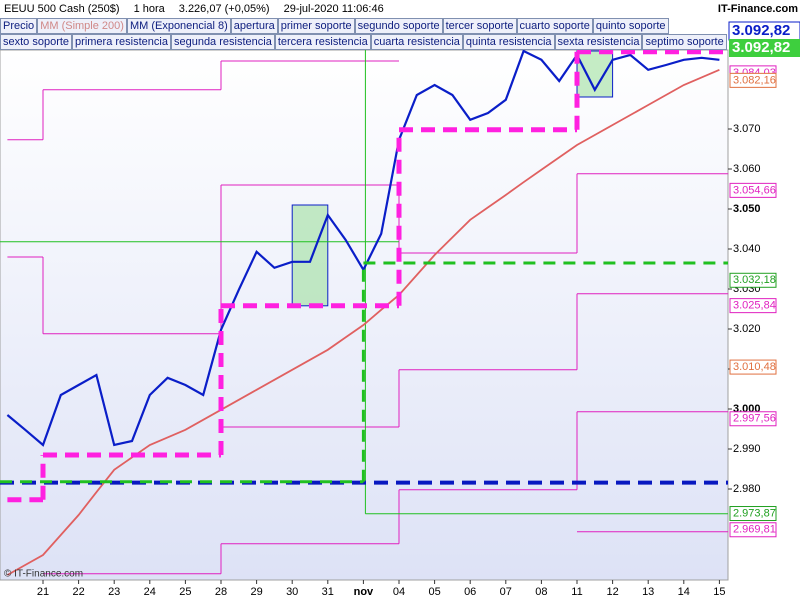  What do you see at coordinates (554, 26) in the screenshot?
I see `legend-item: cuarto soporte` at bounding box center [554, 26].